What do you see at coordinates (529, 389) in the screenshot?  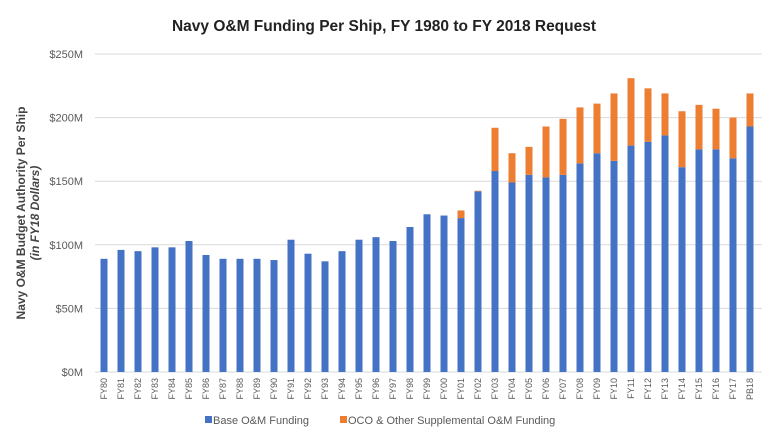 I see `x-tick-label: FY05` at bounding box center [529, 389].